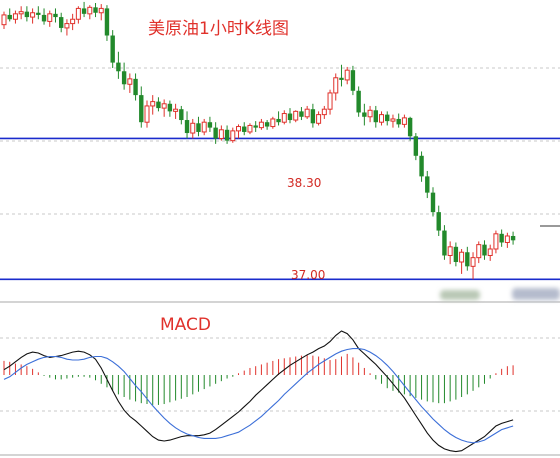 The image size is (560, 458). What do you see at coordinates (304, 183) in the screenshot?
I see `level-label-38-30: 38.30` at bounding box center [304, 183].